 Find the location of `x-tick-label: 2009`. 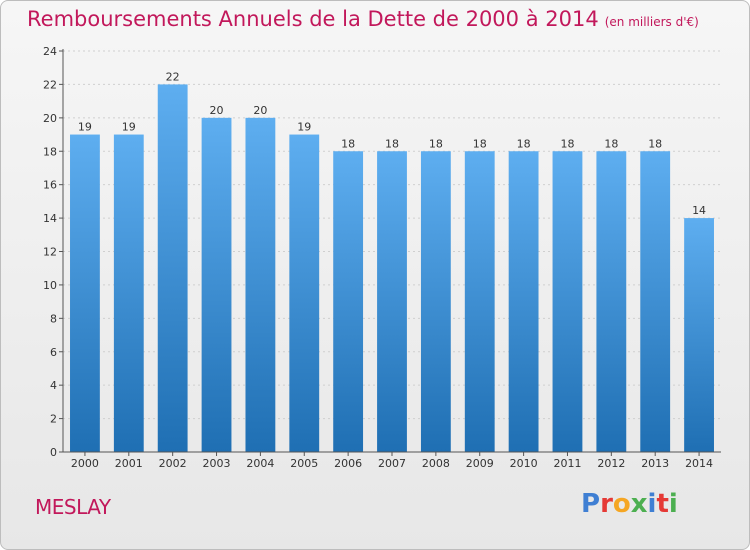

x-tick-label: 2009 is located at coordinates (480, 463).